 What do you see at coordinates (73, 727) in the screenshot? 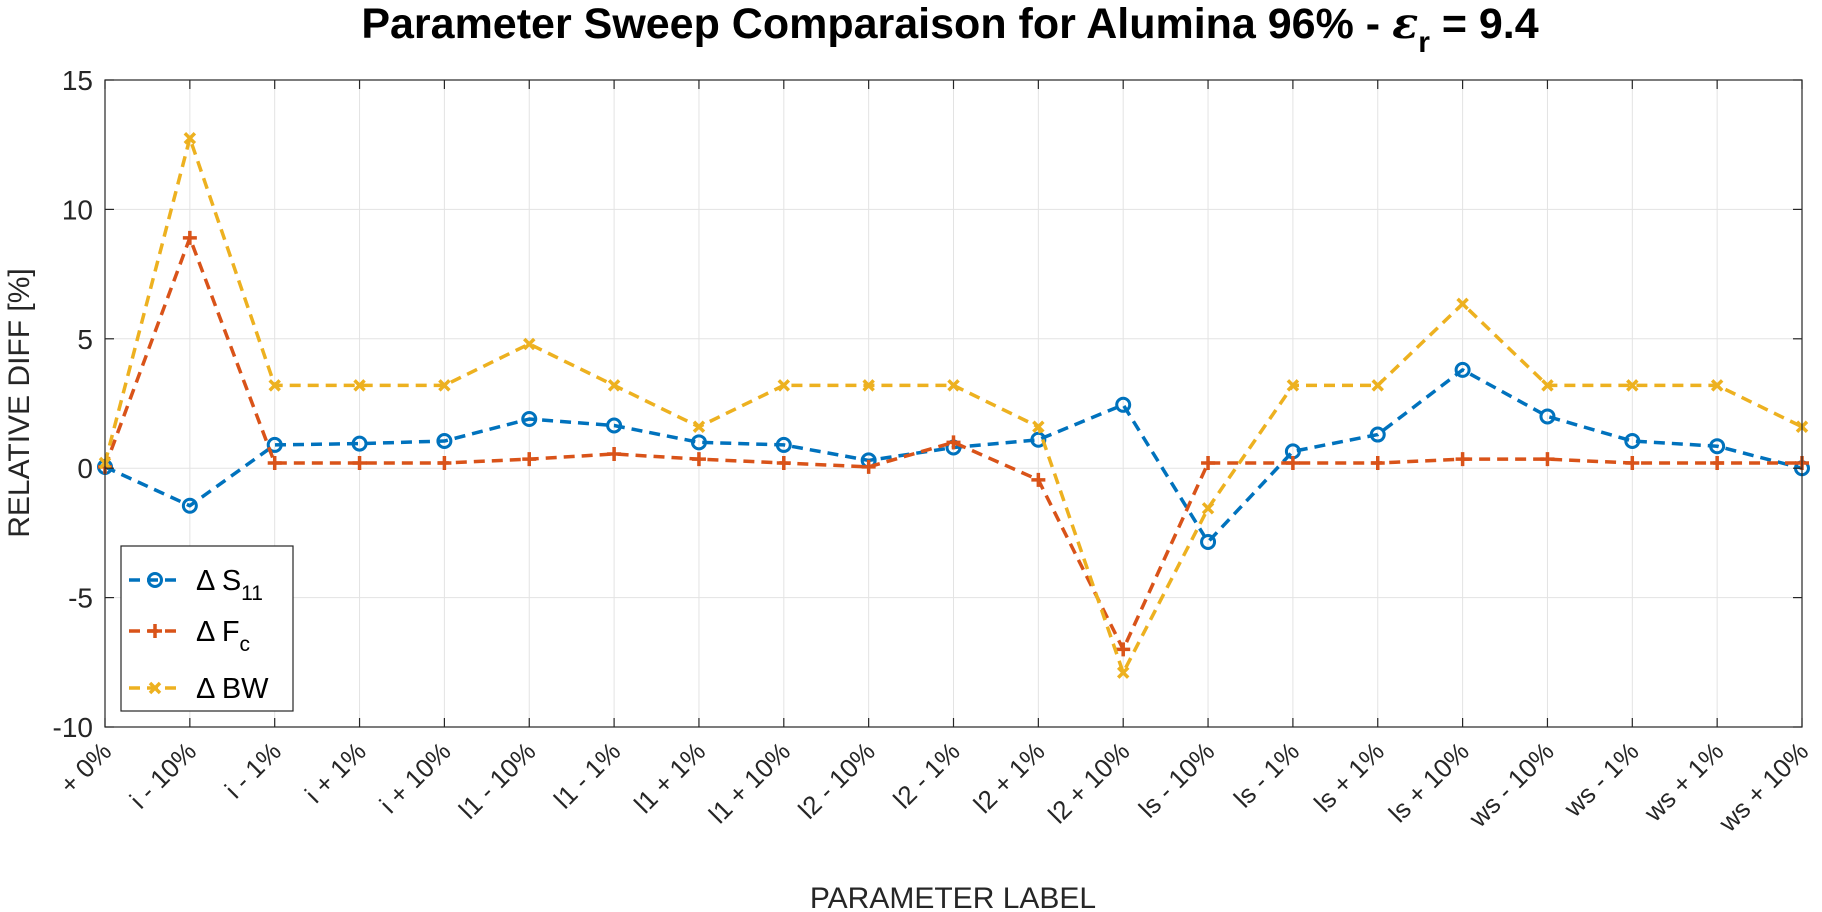
I see `y-tick-label: -10` at bounding box center [73, 727].